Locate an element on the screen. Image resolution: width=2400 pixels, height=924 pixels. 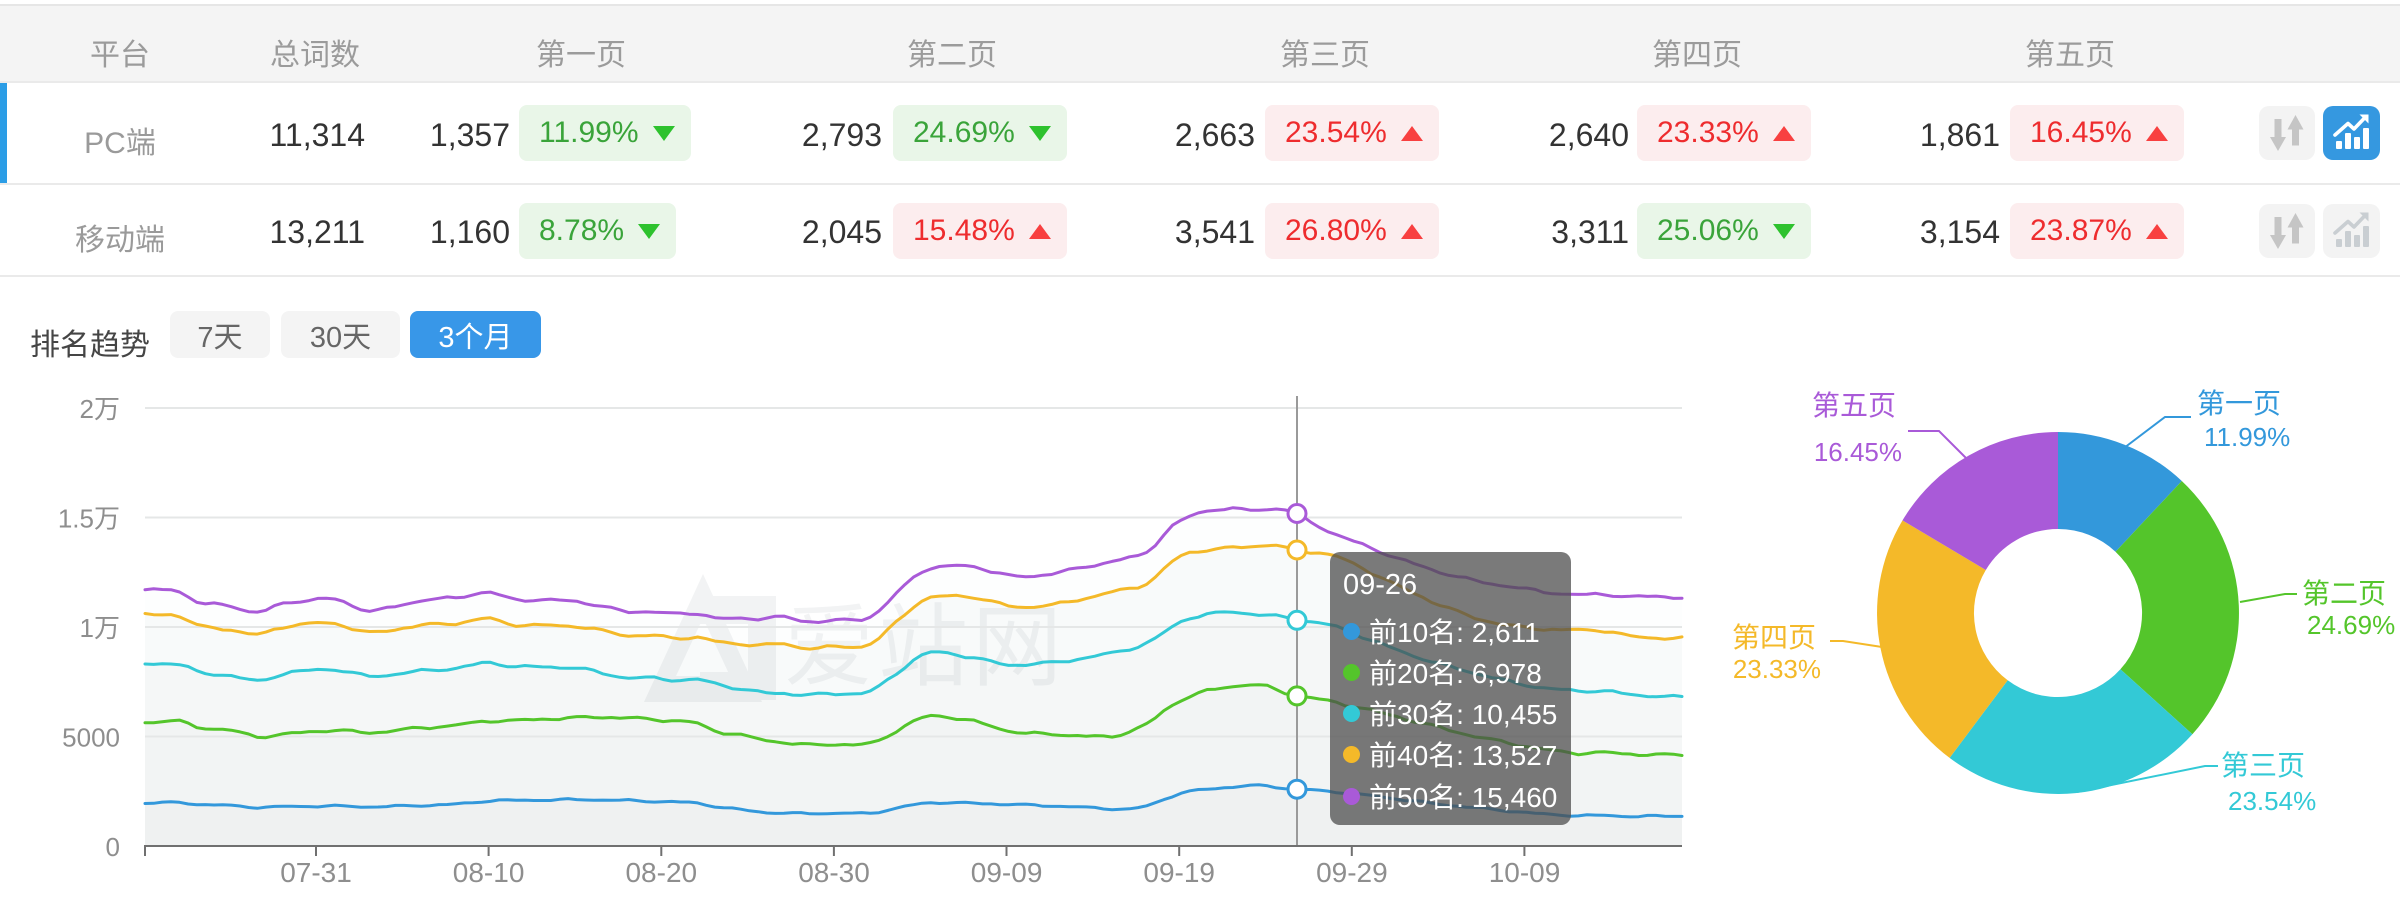
svg-text: 08-20 is located at coordinates (661, 872).